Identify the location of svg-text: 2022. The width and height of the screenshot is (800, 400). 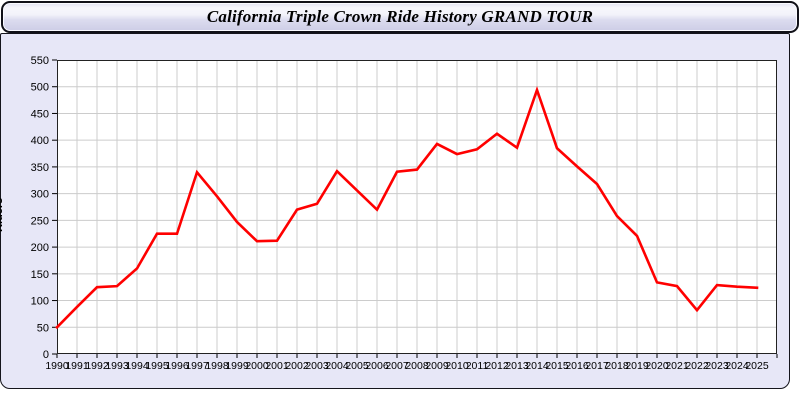
(697, 366).